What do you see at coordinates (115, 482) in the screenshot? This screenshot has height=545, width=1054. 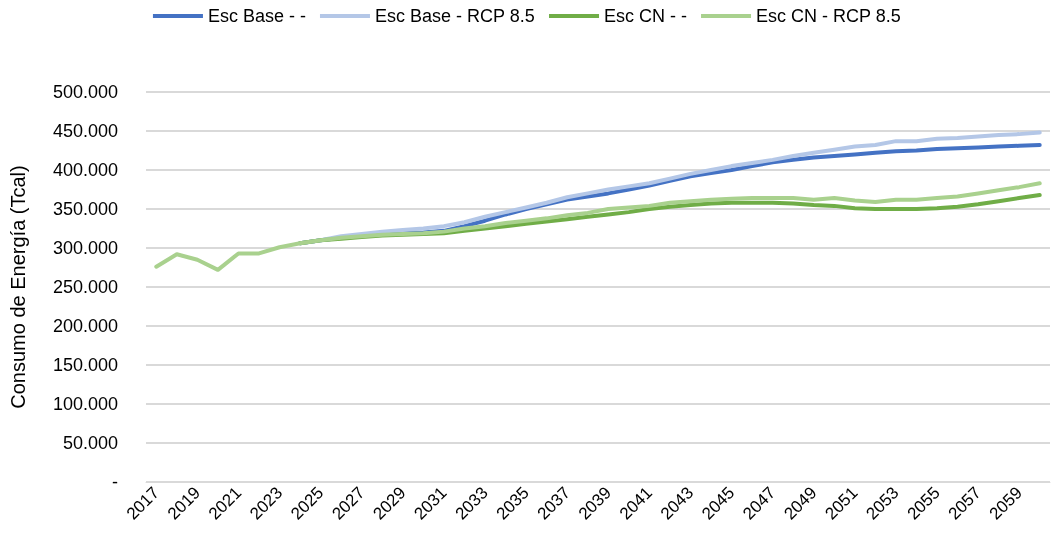 I see `y-tick-label: -` at bounding box center [115, 482].